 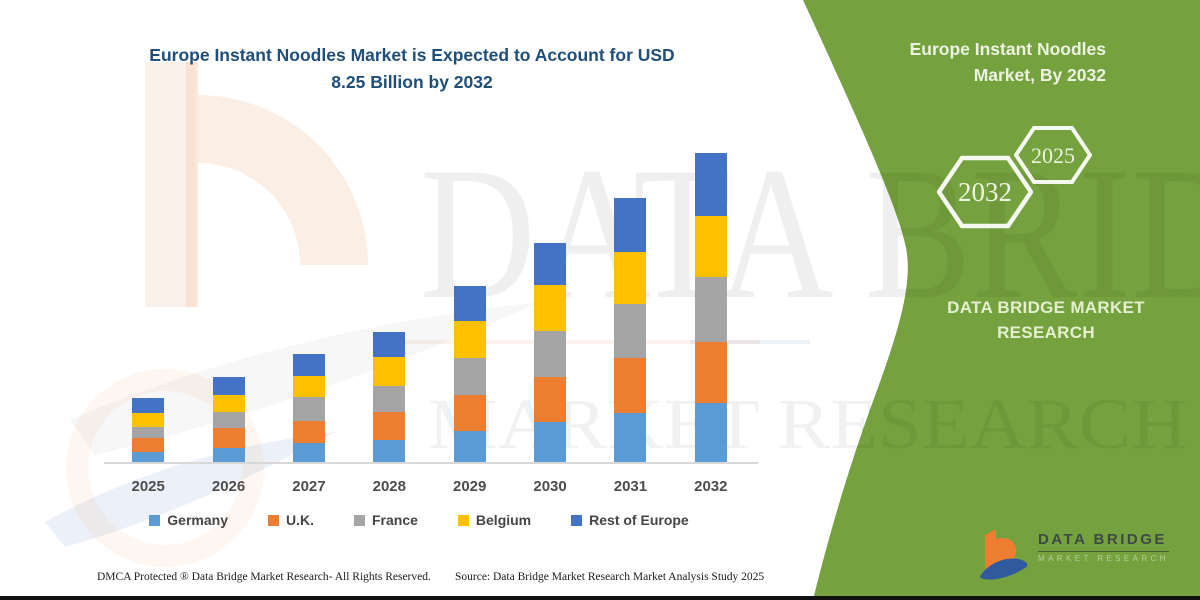 What do you see at coordinates (470, 486) in the screenshot?
I see `x-axis-label-2029: 2029` at bounding box center [470, 486].